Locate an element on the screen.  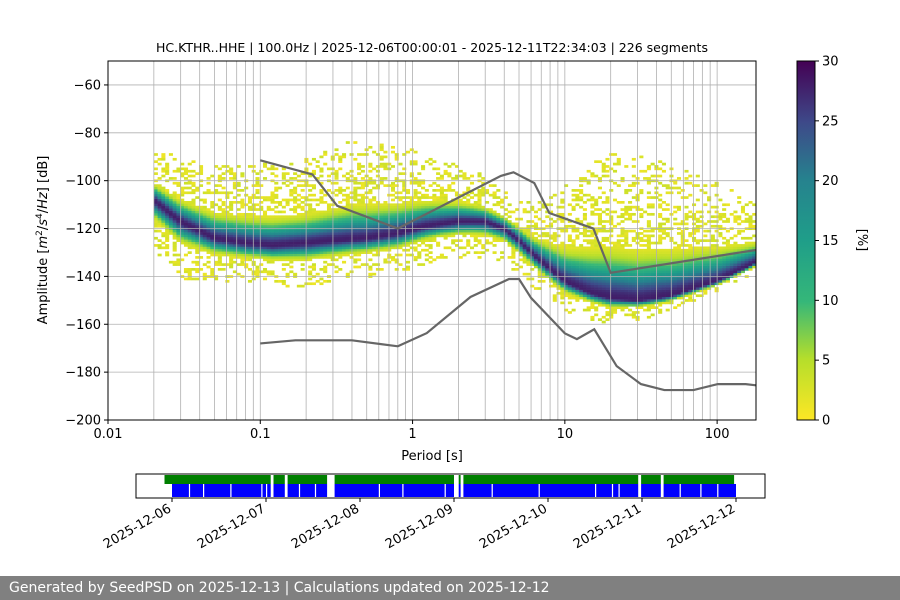
timeline-green-segment is located at coordinates (651, 479).